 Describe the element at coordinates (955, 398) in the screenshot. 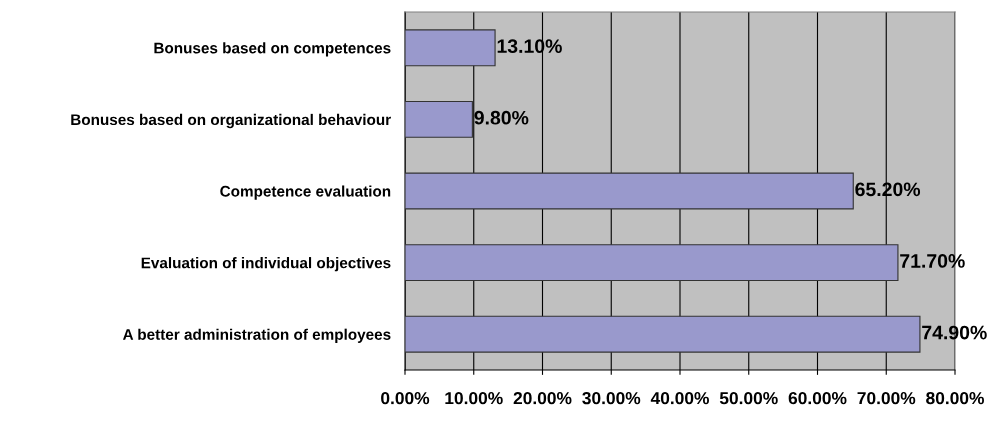

I see `x-tick-label: 80.00%` at that location.